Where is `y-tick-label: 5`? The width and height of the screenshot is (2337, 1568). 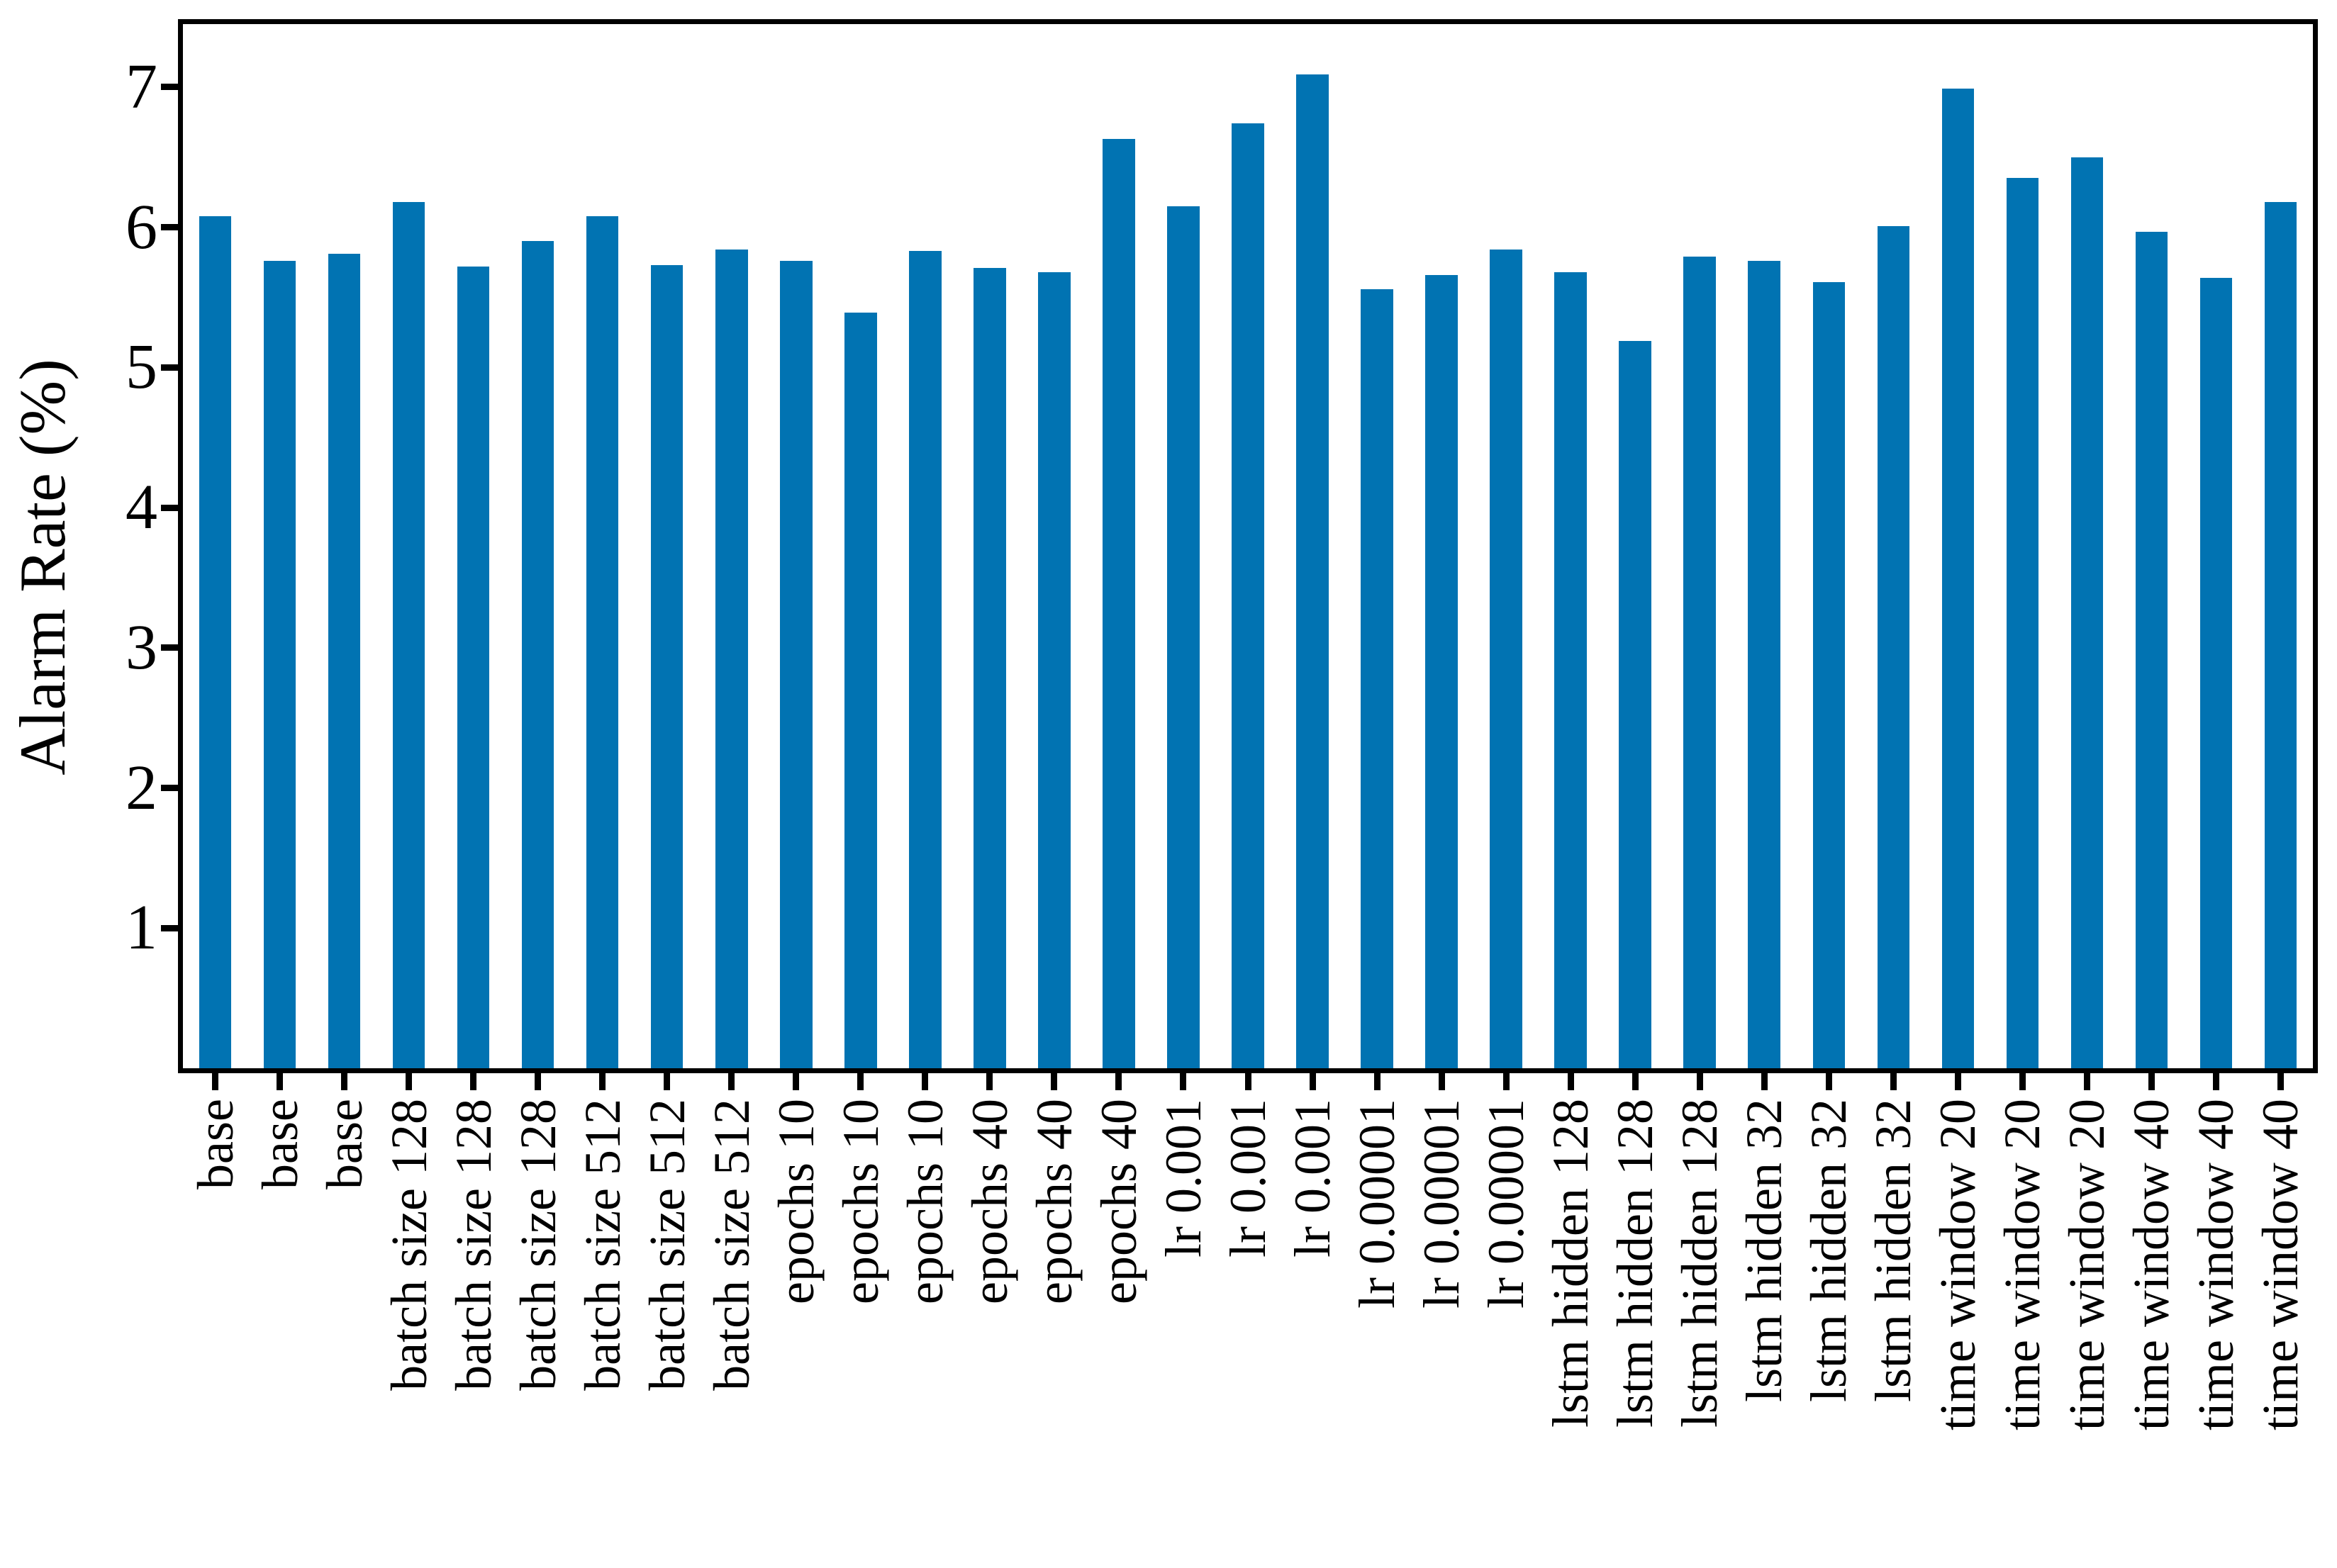
y-tick-label: 5 is located at coordinates (141, 367).